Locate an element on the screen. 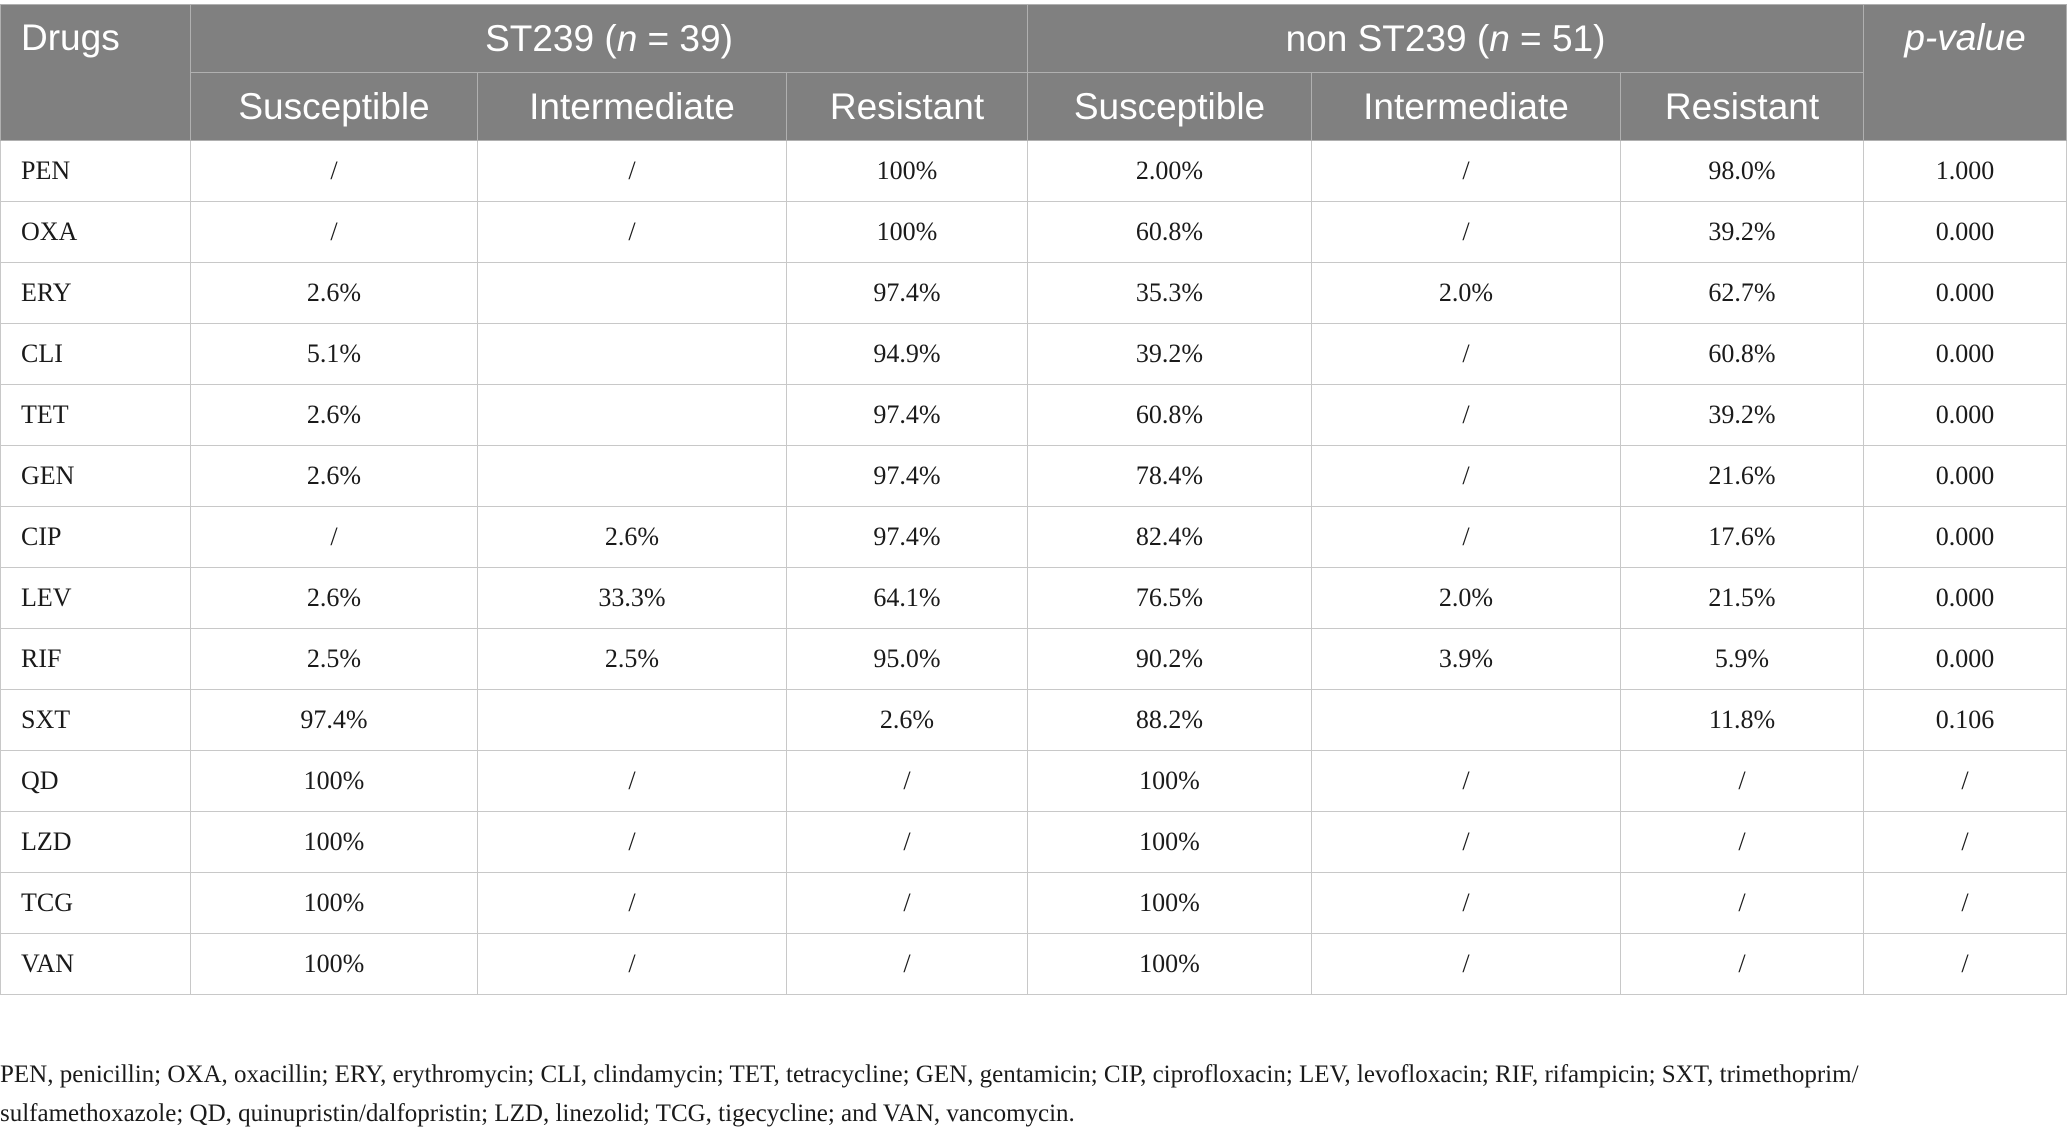 This screenshot has width=2068, height=1140. non-st239-intermediate-header: Intermediate is located at coordinates (1466, 106).